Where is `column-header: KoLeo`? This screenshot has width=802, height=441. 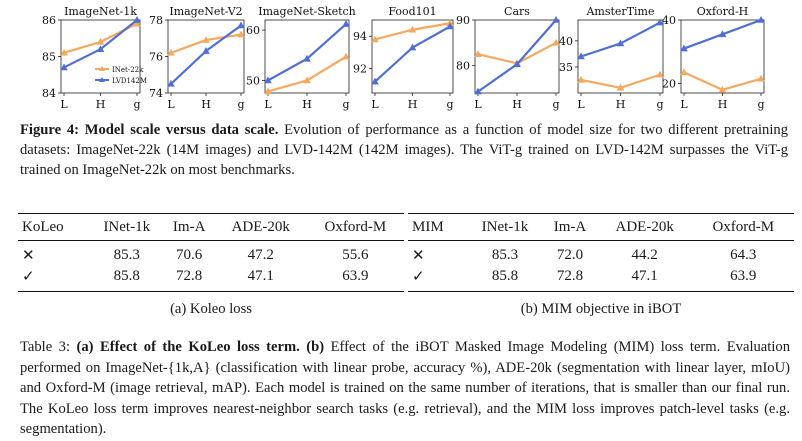
column-header: KoLeo is located at coordinates (43, 226).